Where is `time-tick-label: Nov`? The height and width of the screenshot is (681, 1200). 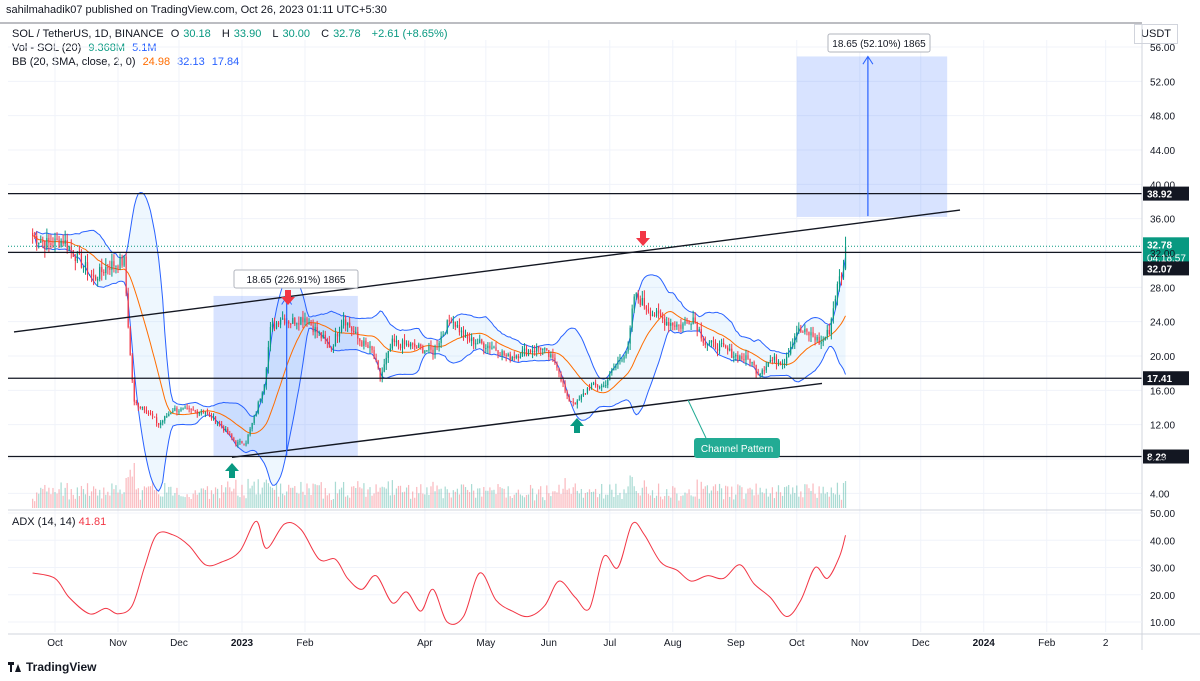 time-tick-label: Nov is located at coordinates (118, 643).